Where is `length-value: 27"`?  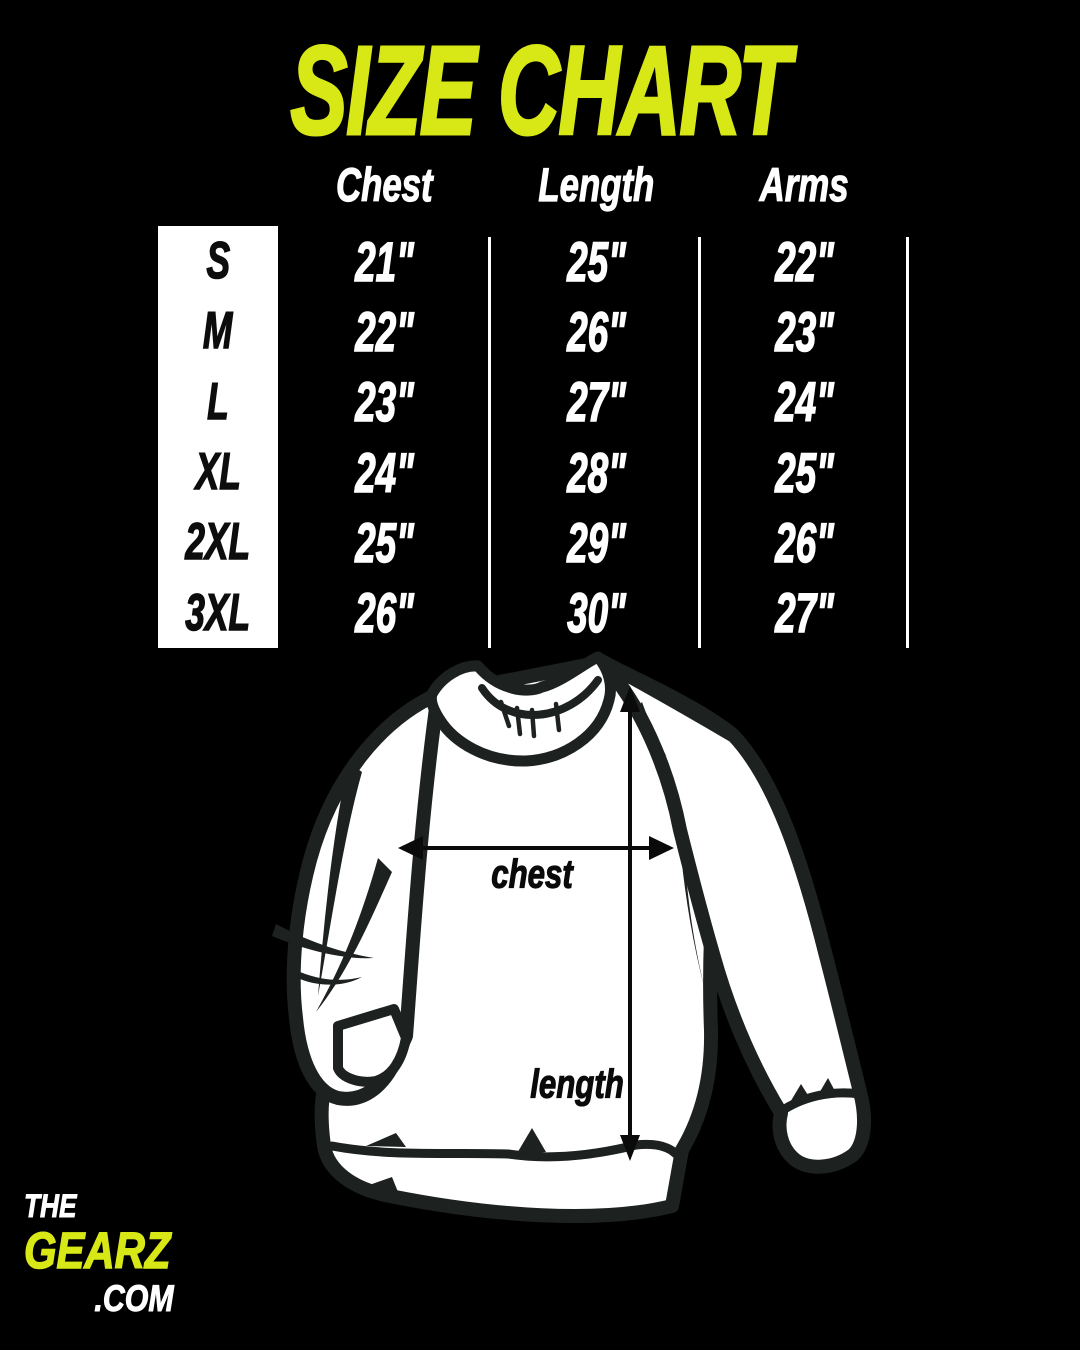
length-value: 27" is located at coordinates (596, 402).